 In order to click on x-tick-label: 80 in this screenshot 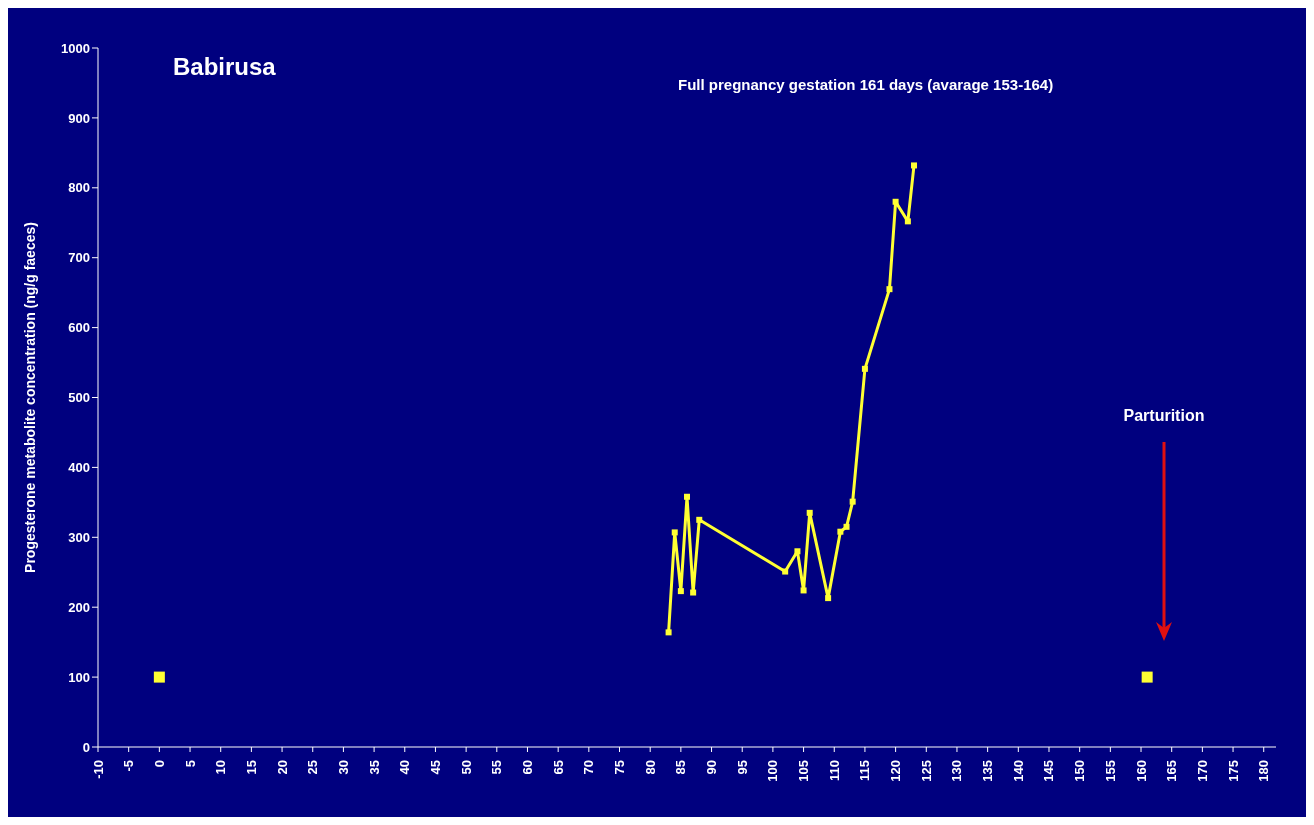, I will do `click(650, 767)`.